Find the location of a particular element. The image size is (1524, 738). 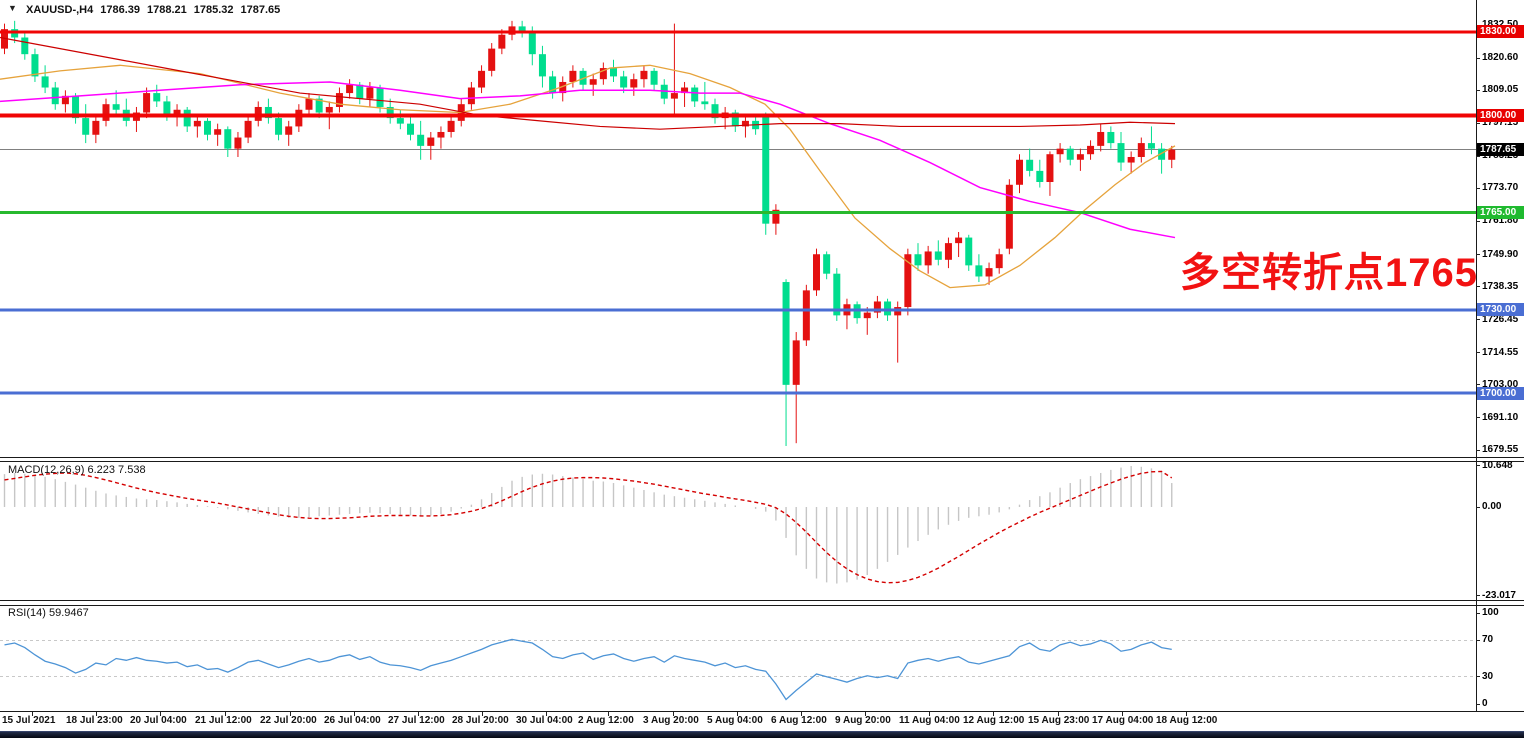

close-value: 1787.65 is located at coordinates (260, 10).